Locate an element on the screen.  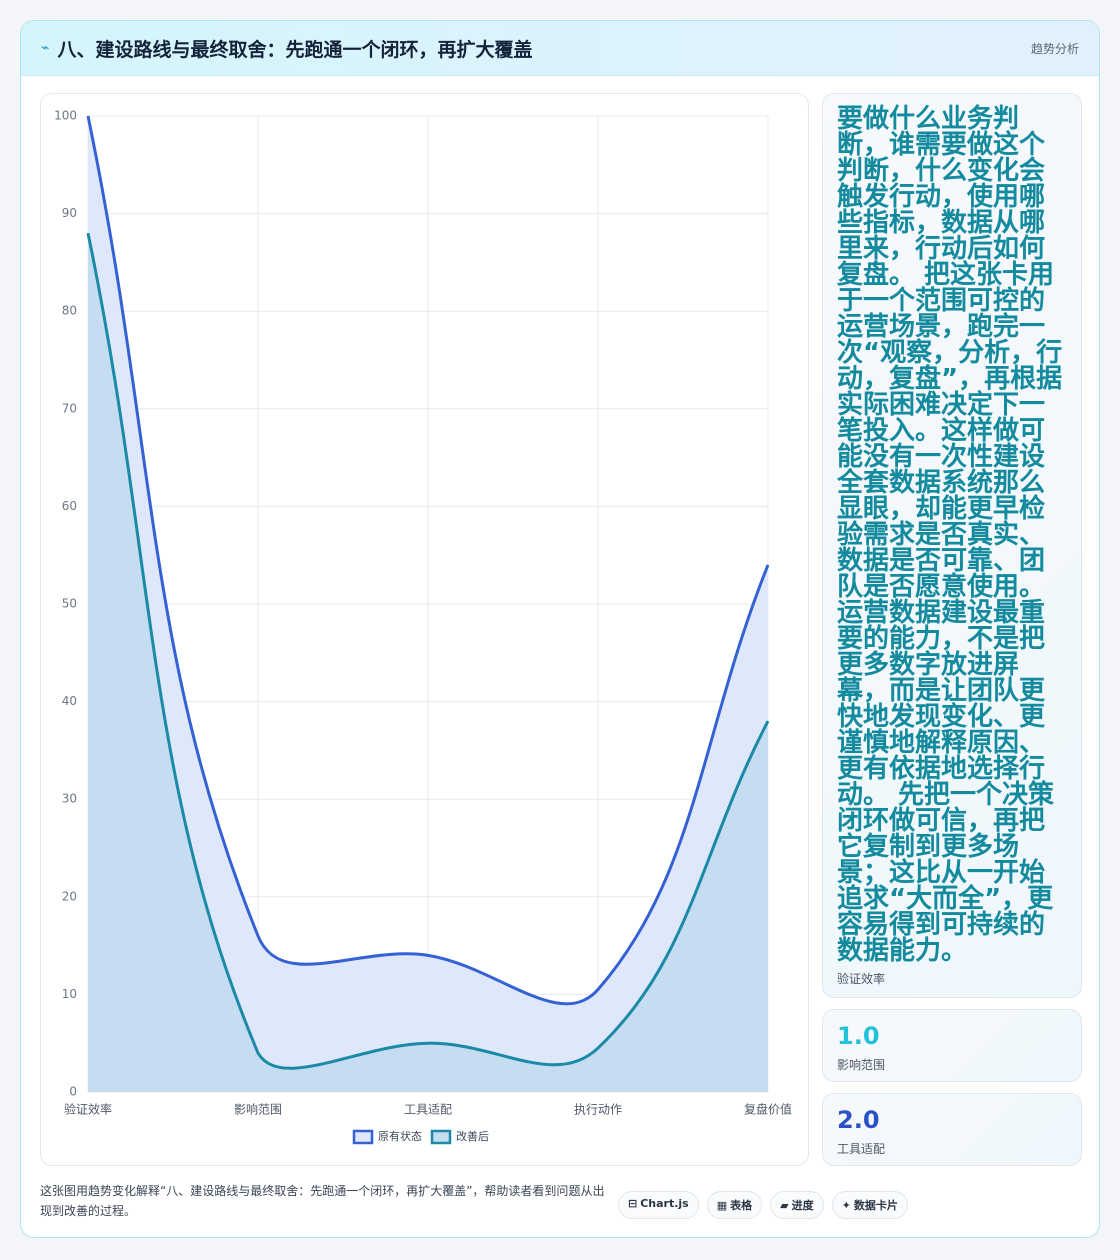
tool-button: ⊟ Chart.js is located at coordinates (658, 1205).